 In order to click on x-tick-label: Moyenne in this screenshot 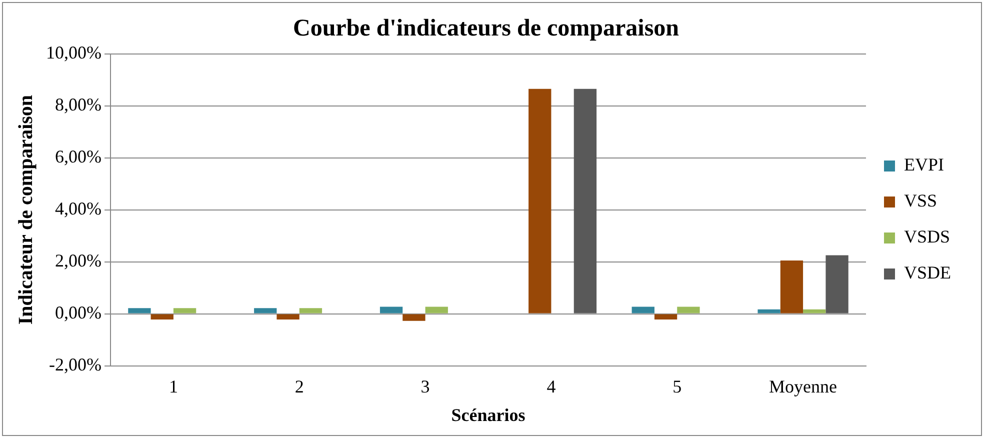, I will do `click(803, 386)`.